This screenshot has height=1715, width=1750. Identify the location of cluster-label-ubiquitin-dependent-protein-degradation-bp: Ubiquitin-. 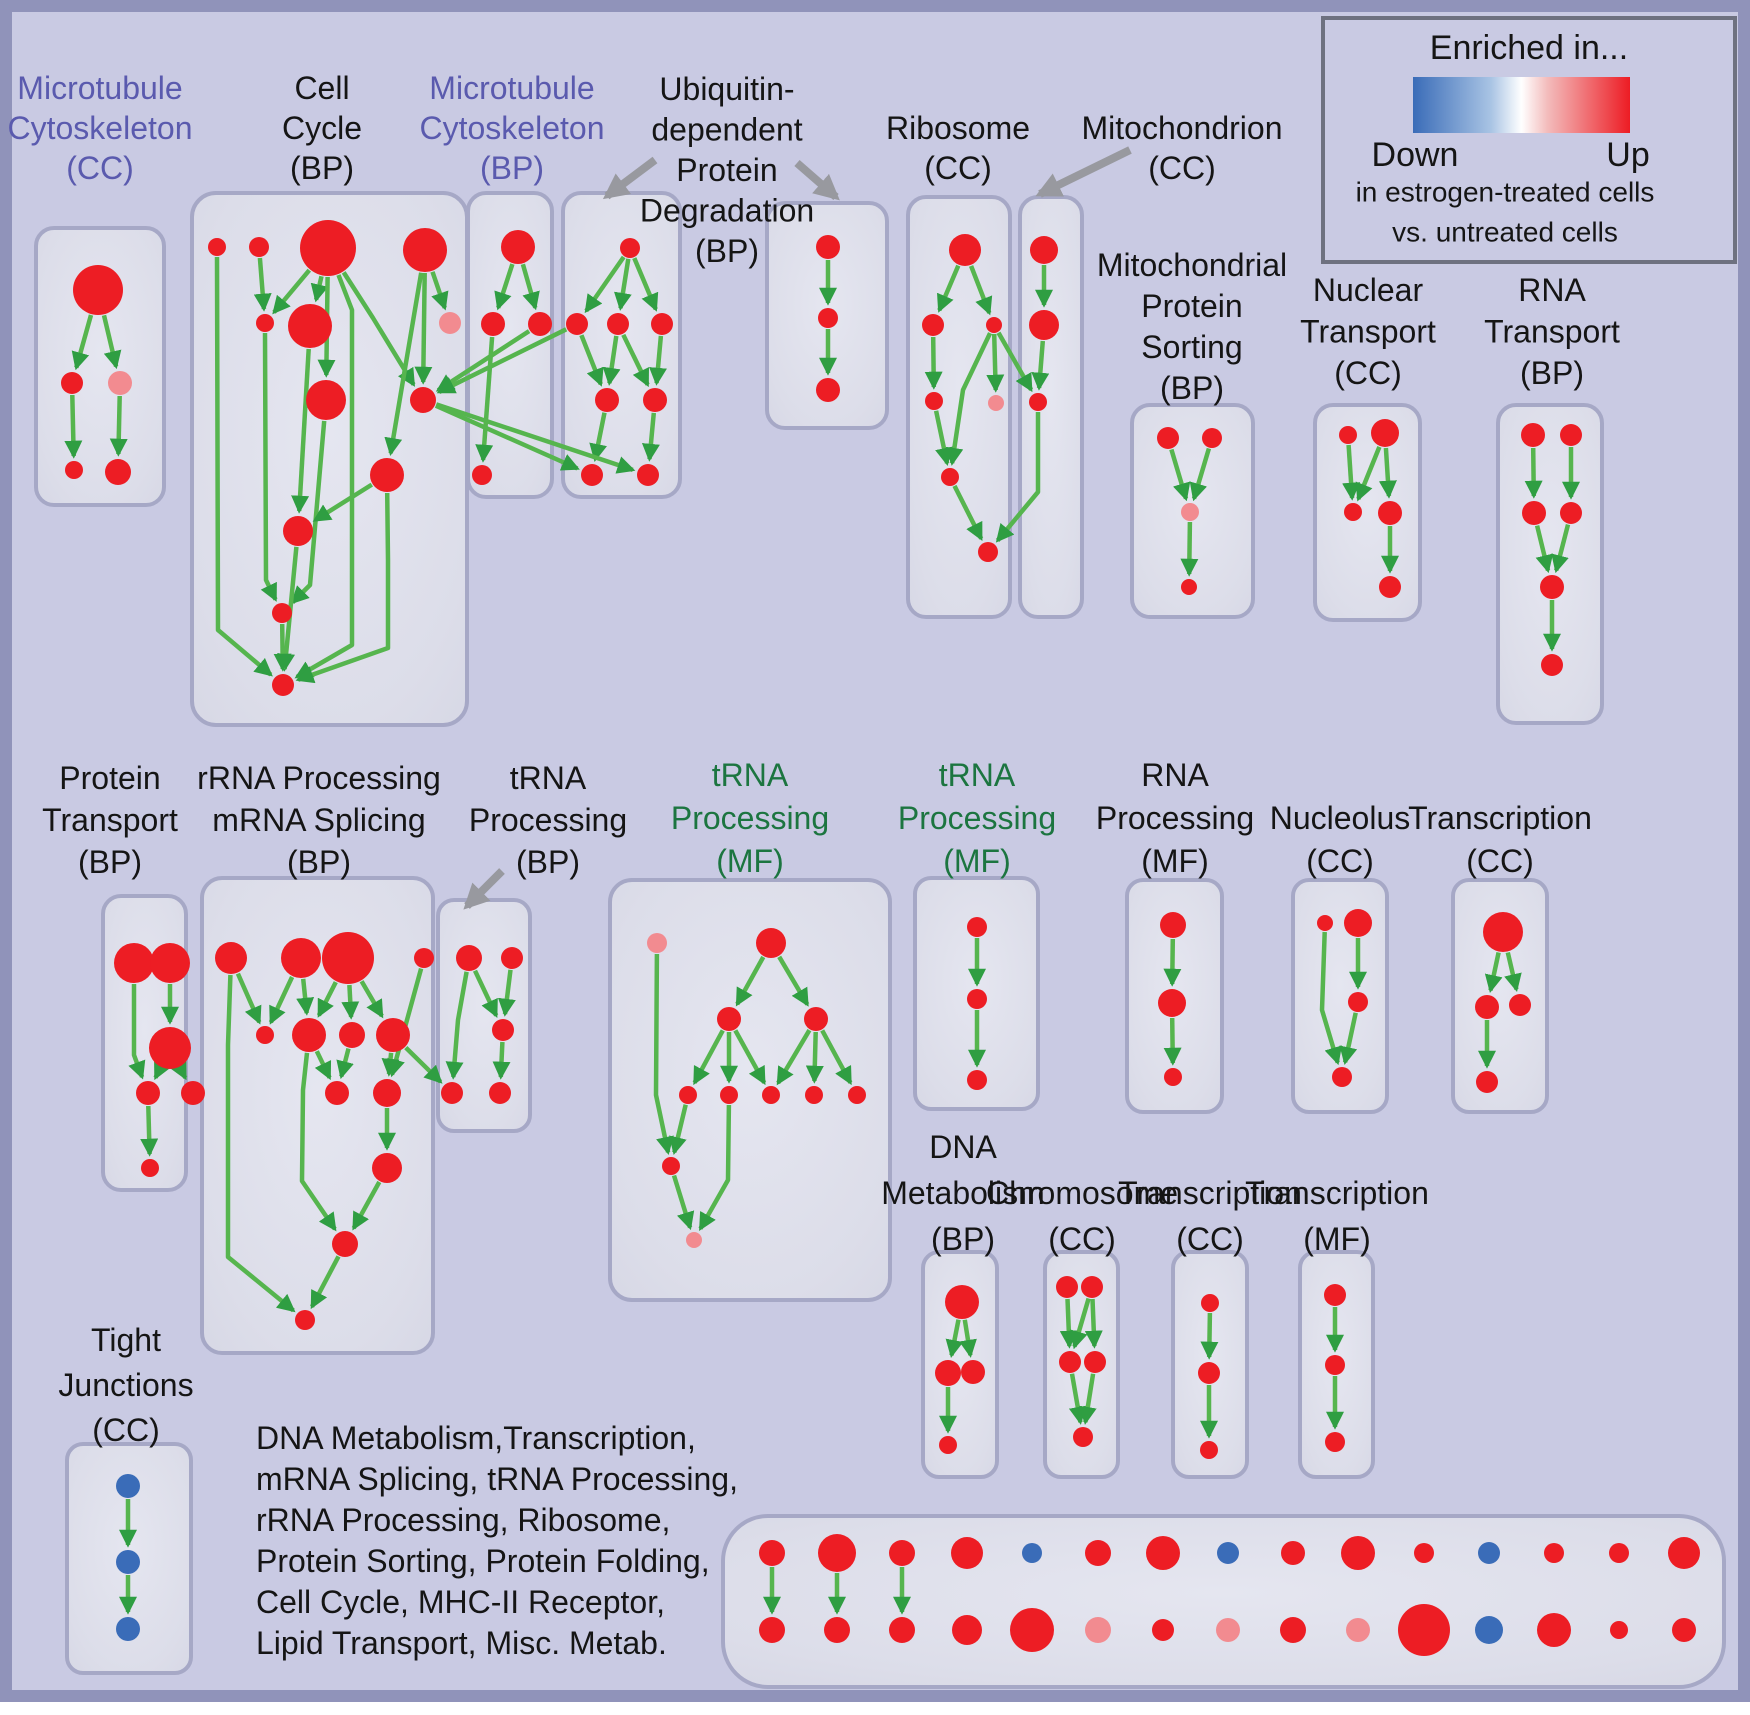
(726, 89).